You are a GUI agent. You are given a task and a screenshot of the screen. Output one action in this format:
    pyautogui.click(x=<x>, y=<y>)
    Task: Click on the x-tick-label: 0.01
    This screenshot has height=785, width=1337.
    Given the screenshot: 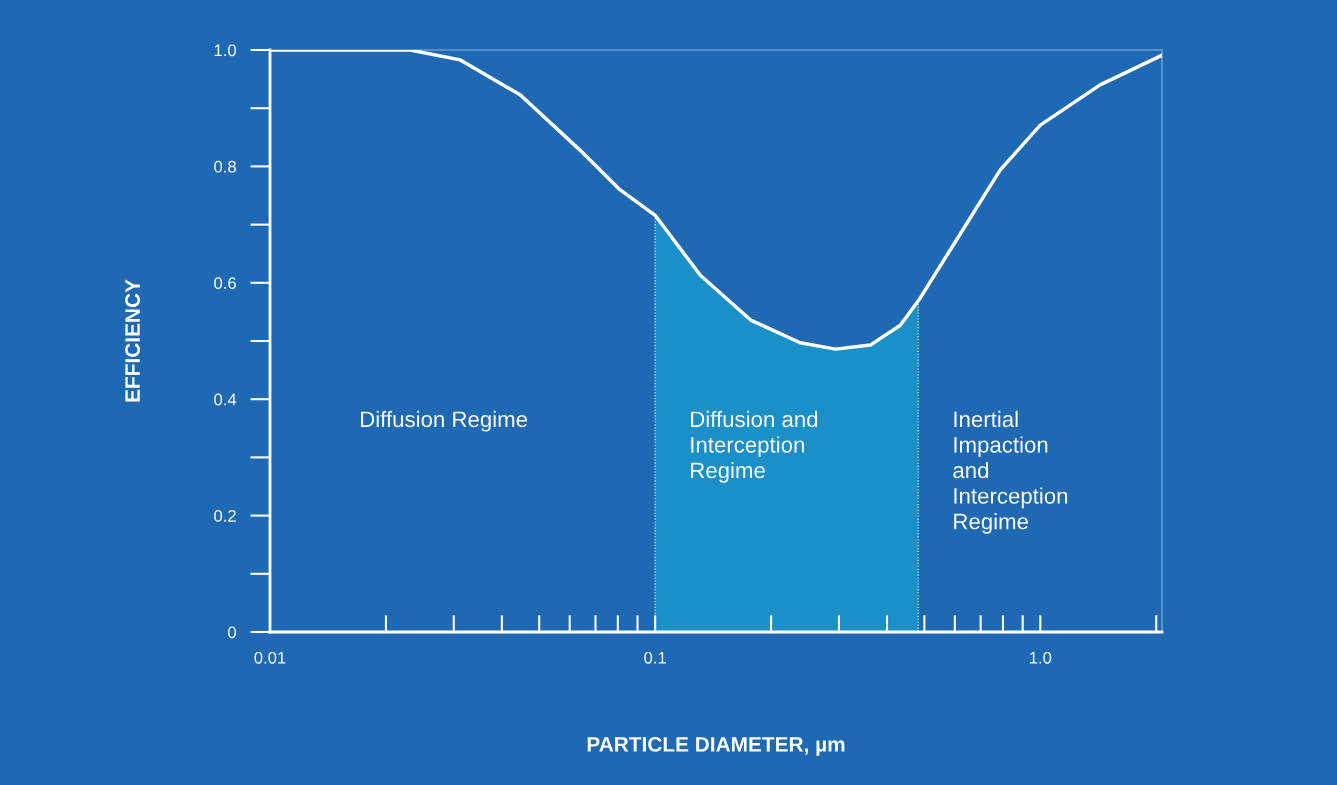 What is the action you would take?
    pyautogui.click(x=270, y=657)
    